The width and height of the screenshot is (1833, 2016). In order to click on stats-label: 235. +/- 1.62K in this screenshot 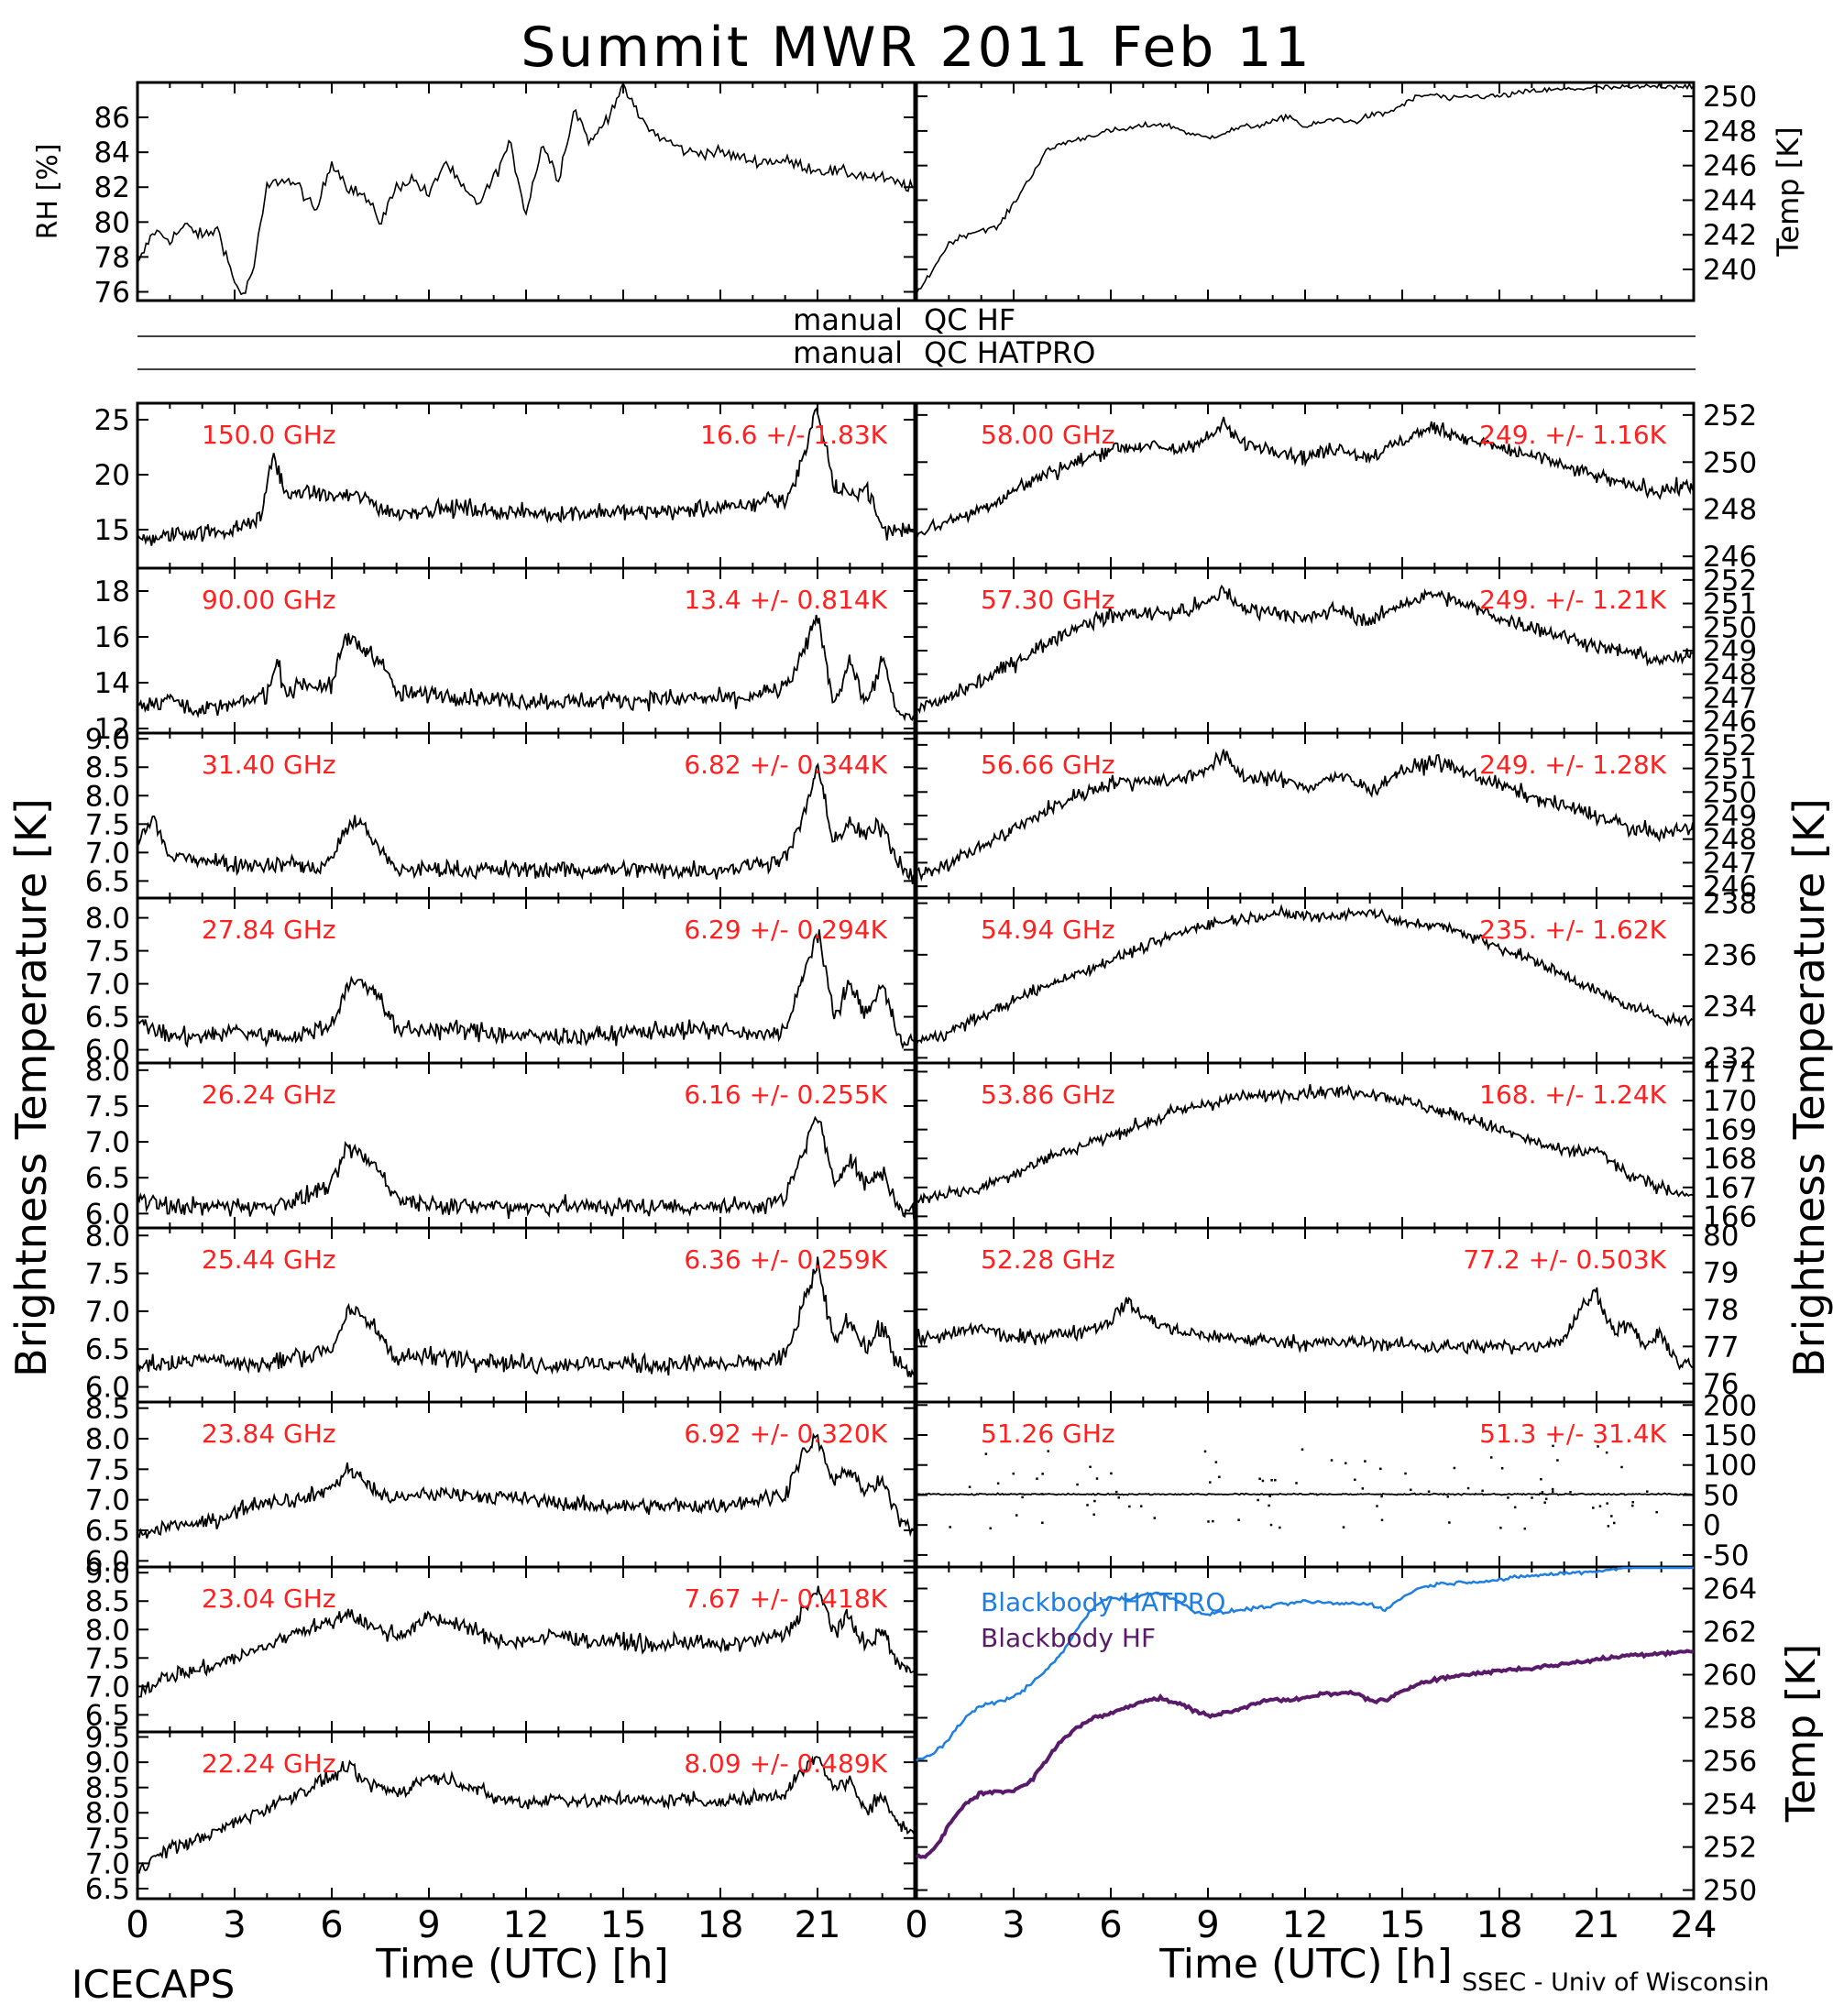, I will do `click(1572, 930)`.